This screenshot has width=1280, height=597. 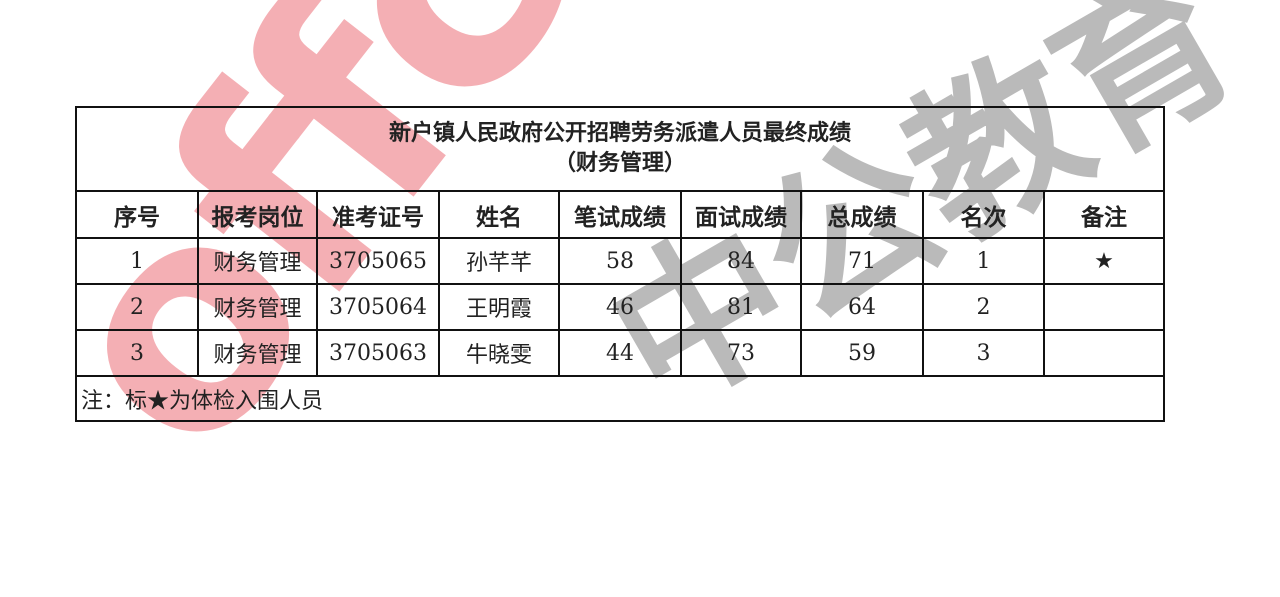 What do you see at coordinates (378, 214) in the screenshot?
I see `header-cell: 准考证号` at bounding box center [378, 214].